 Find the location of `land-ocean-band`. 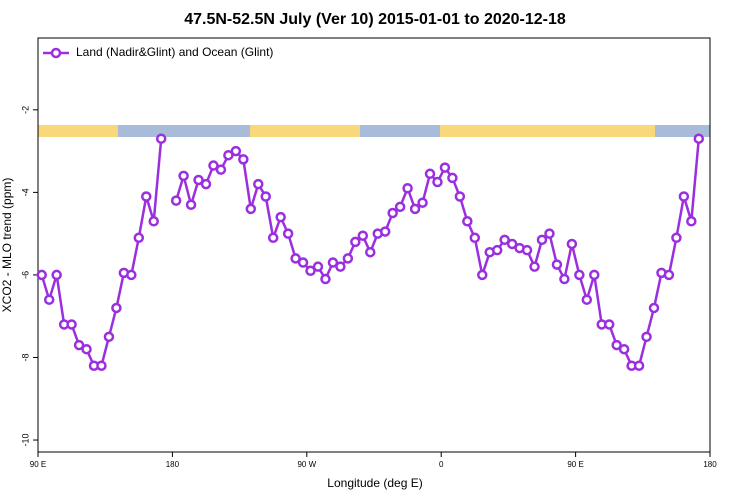

land-ocean-band is located at coordinates (374, 131).